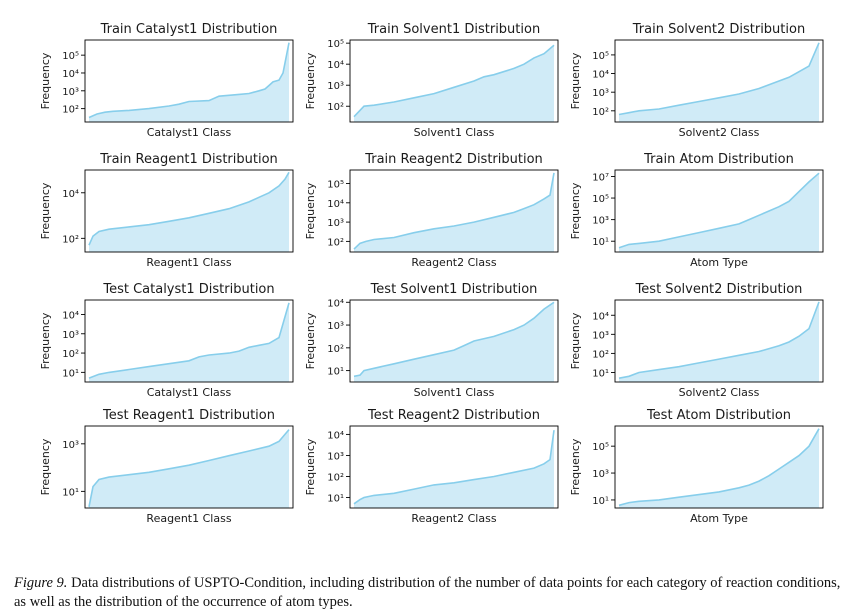  Describe the element at coordinates (719, 262) in the screenshot. I see `x-axis-label: Atom Type` at that location.